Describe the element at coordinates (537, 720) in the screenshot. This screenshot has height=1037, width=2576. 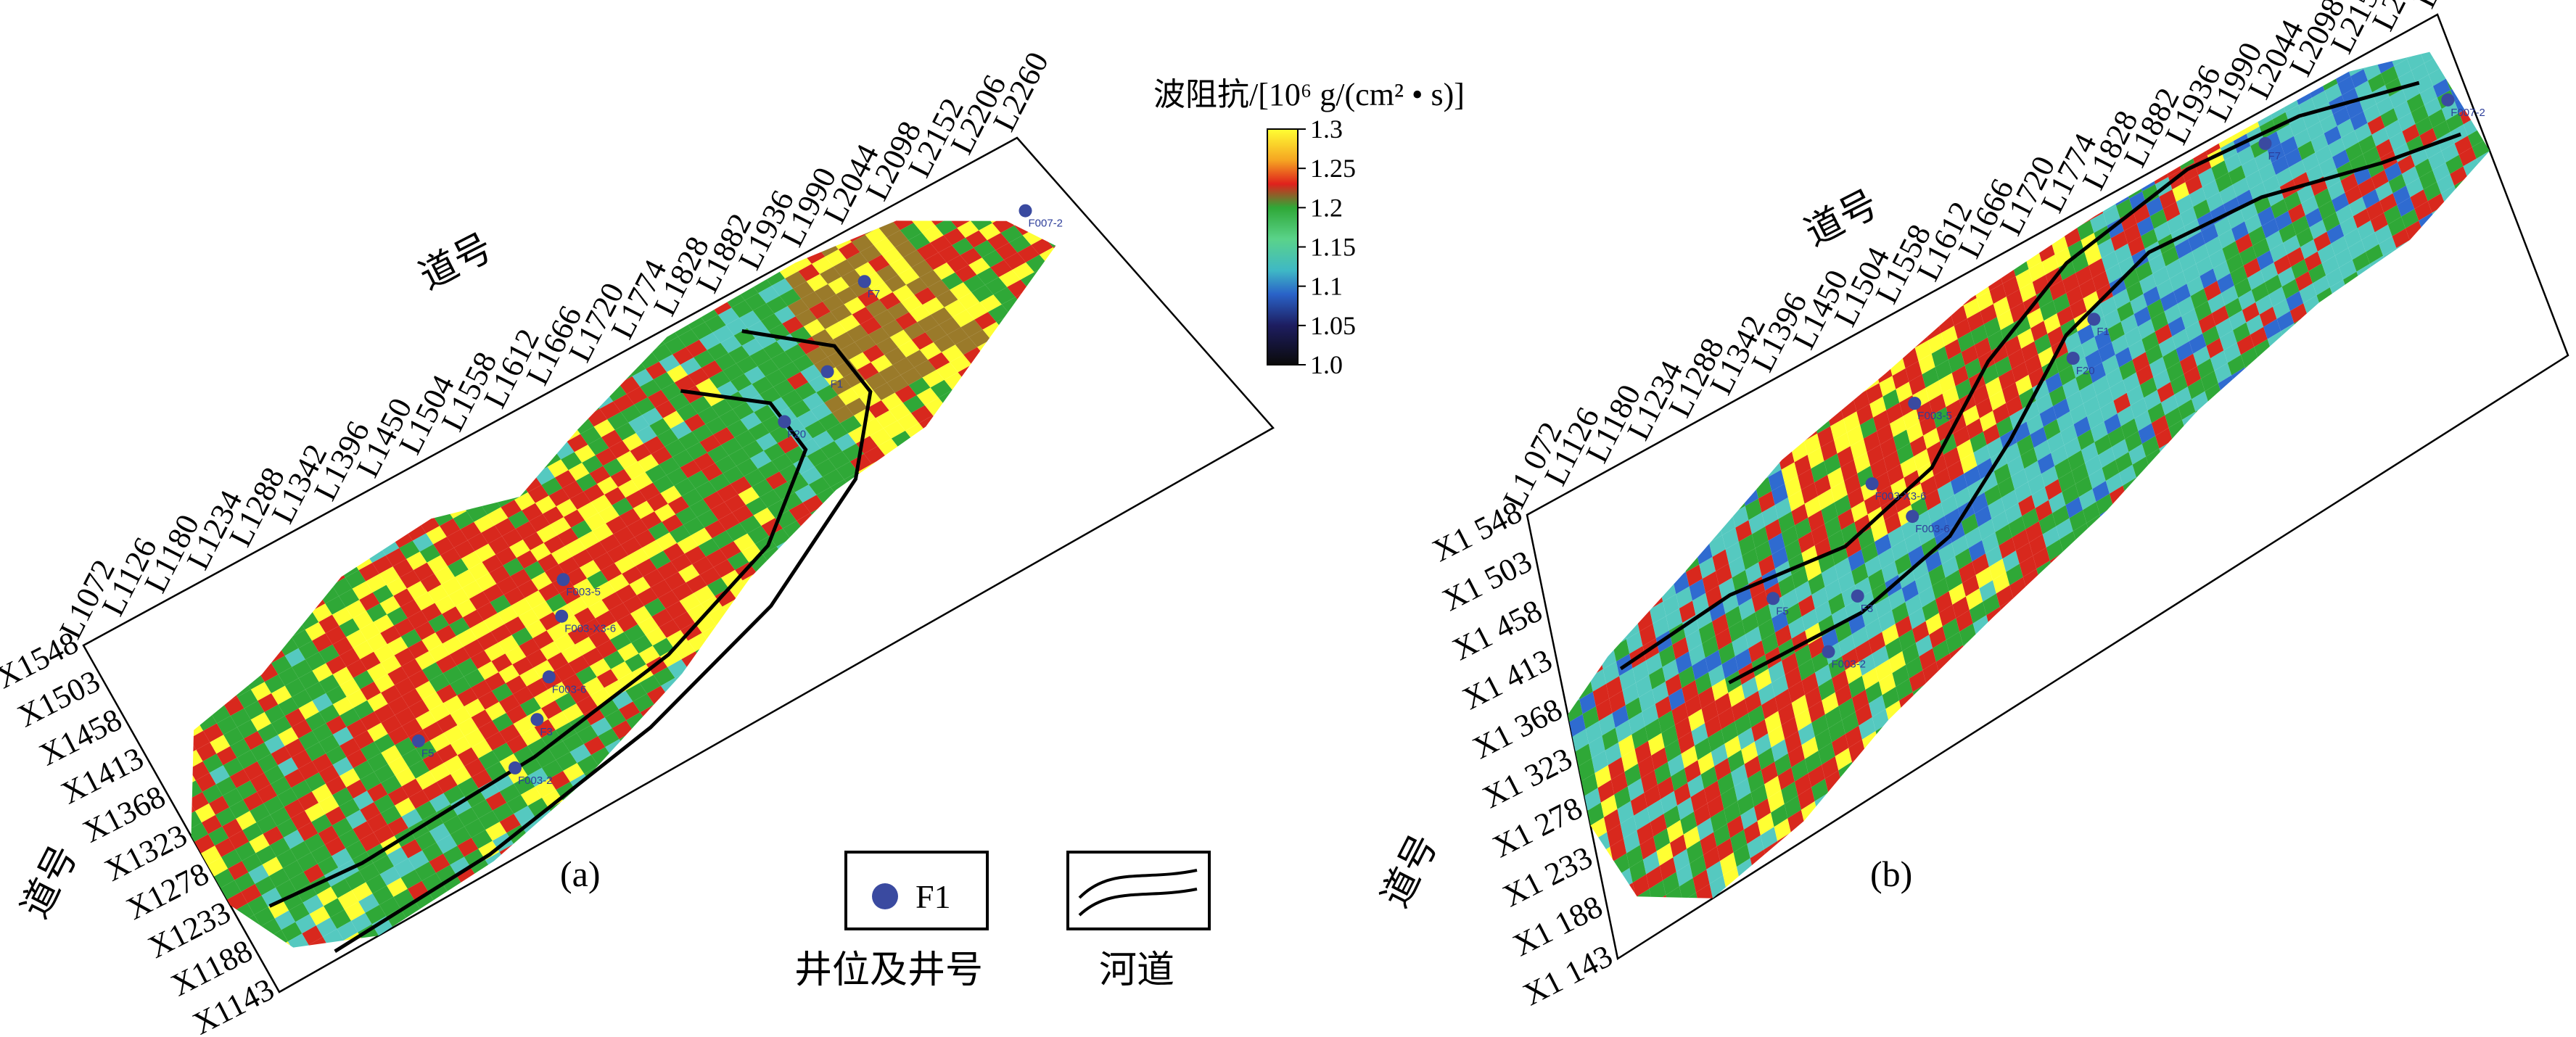
I see `well-marker` at that location.